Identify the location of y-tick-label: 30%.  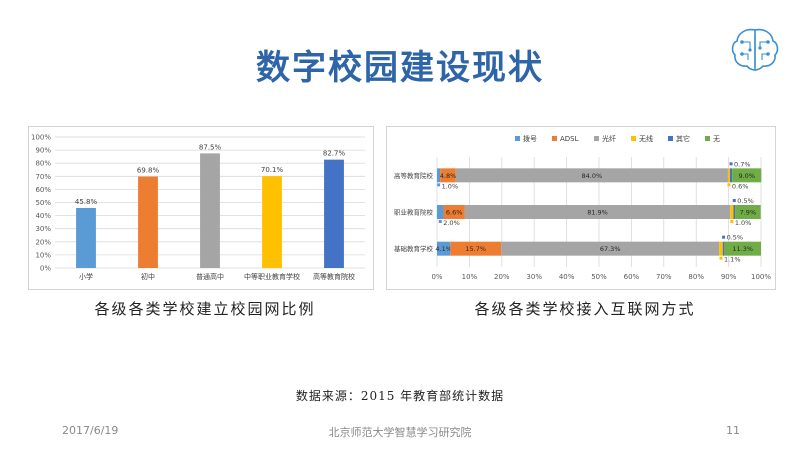
(43, 229).